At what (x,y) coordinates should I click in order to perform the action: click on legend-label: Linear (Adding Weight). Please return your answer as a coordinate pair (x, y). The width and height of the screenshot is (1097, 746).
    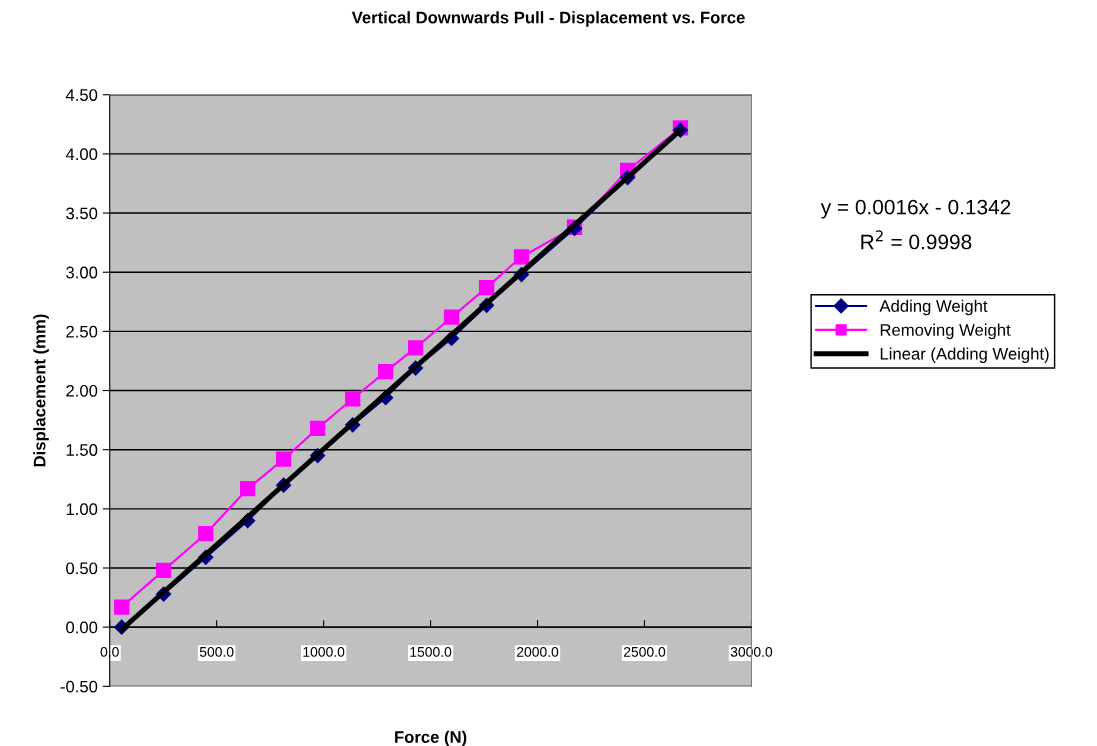
    Looking at the image, I should click on (964, 355).